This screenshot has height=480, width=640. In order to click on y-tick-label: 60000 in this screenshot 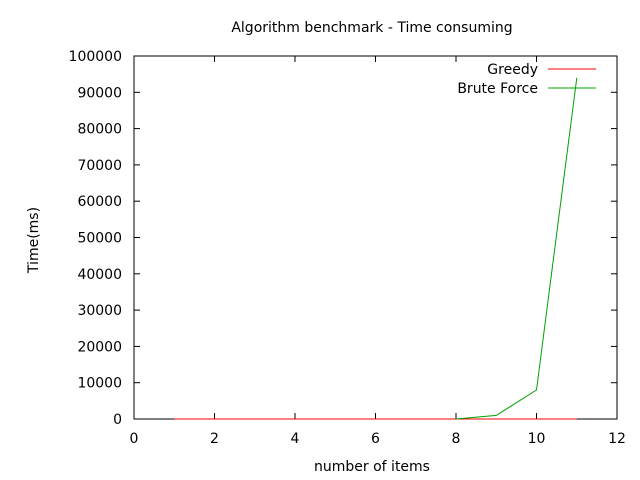, I will do `click(99, 202)`.